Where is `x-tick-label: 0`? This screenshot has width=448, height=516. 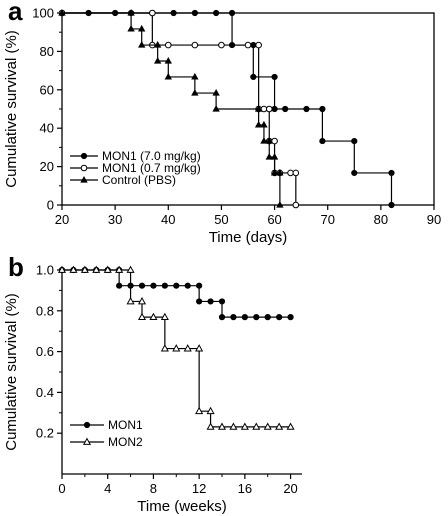
x-tick-label: 0 is located at coordinates (61, 488).